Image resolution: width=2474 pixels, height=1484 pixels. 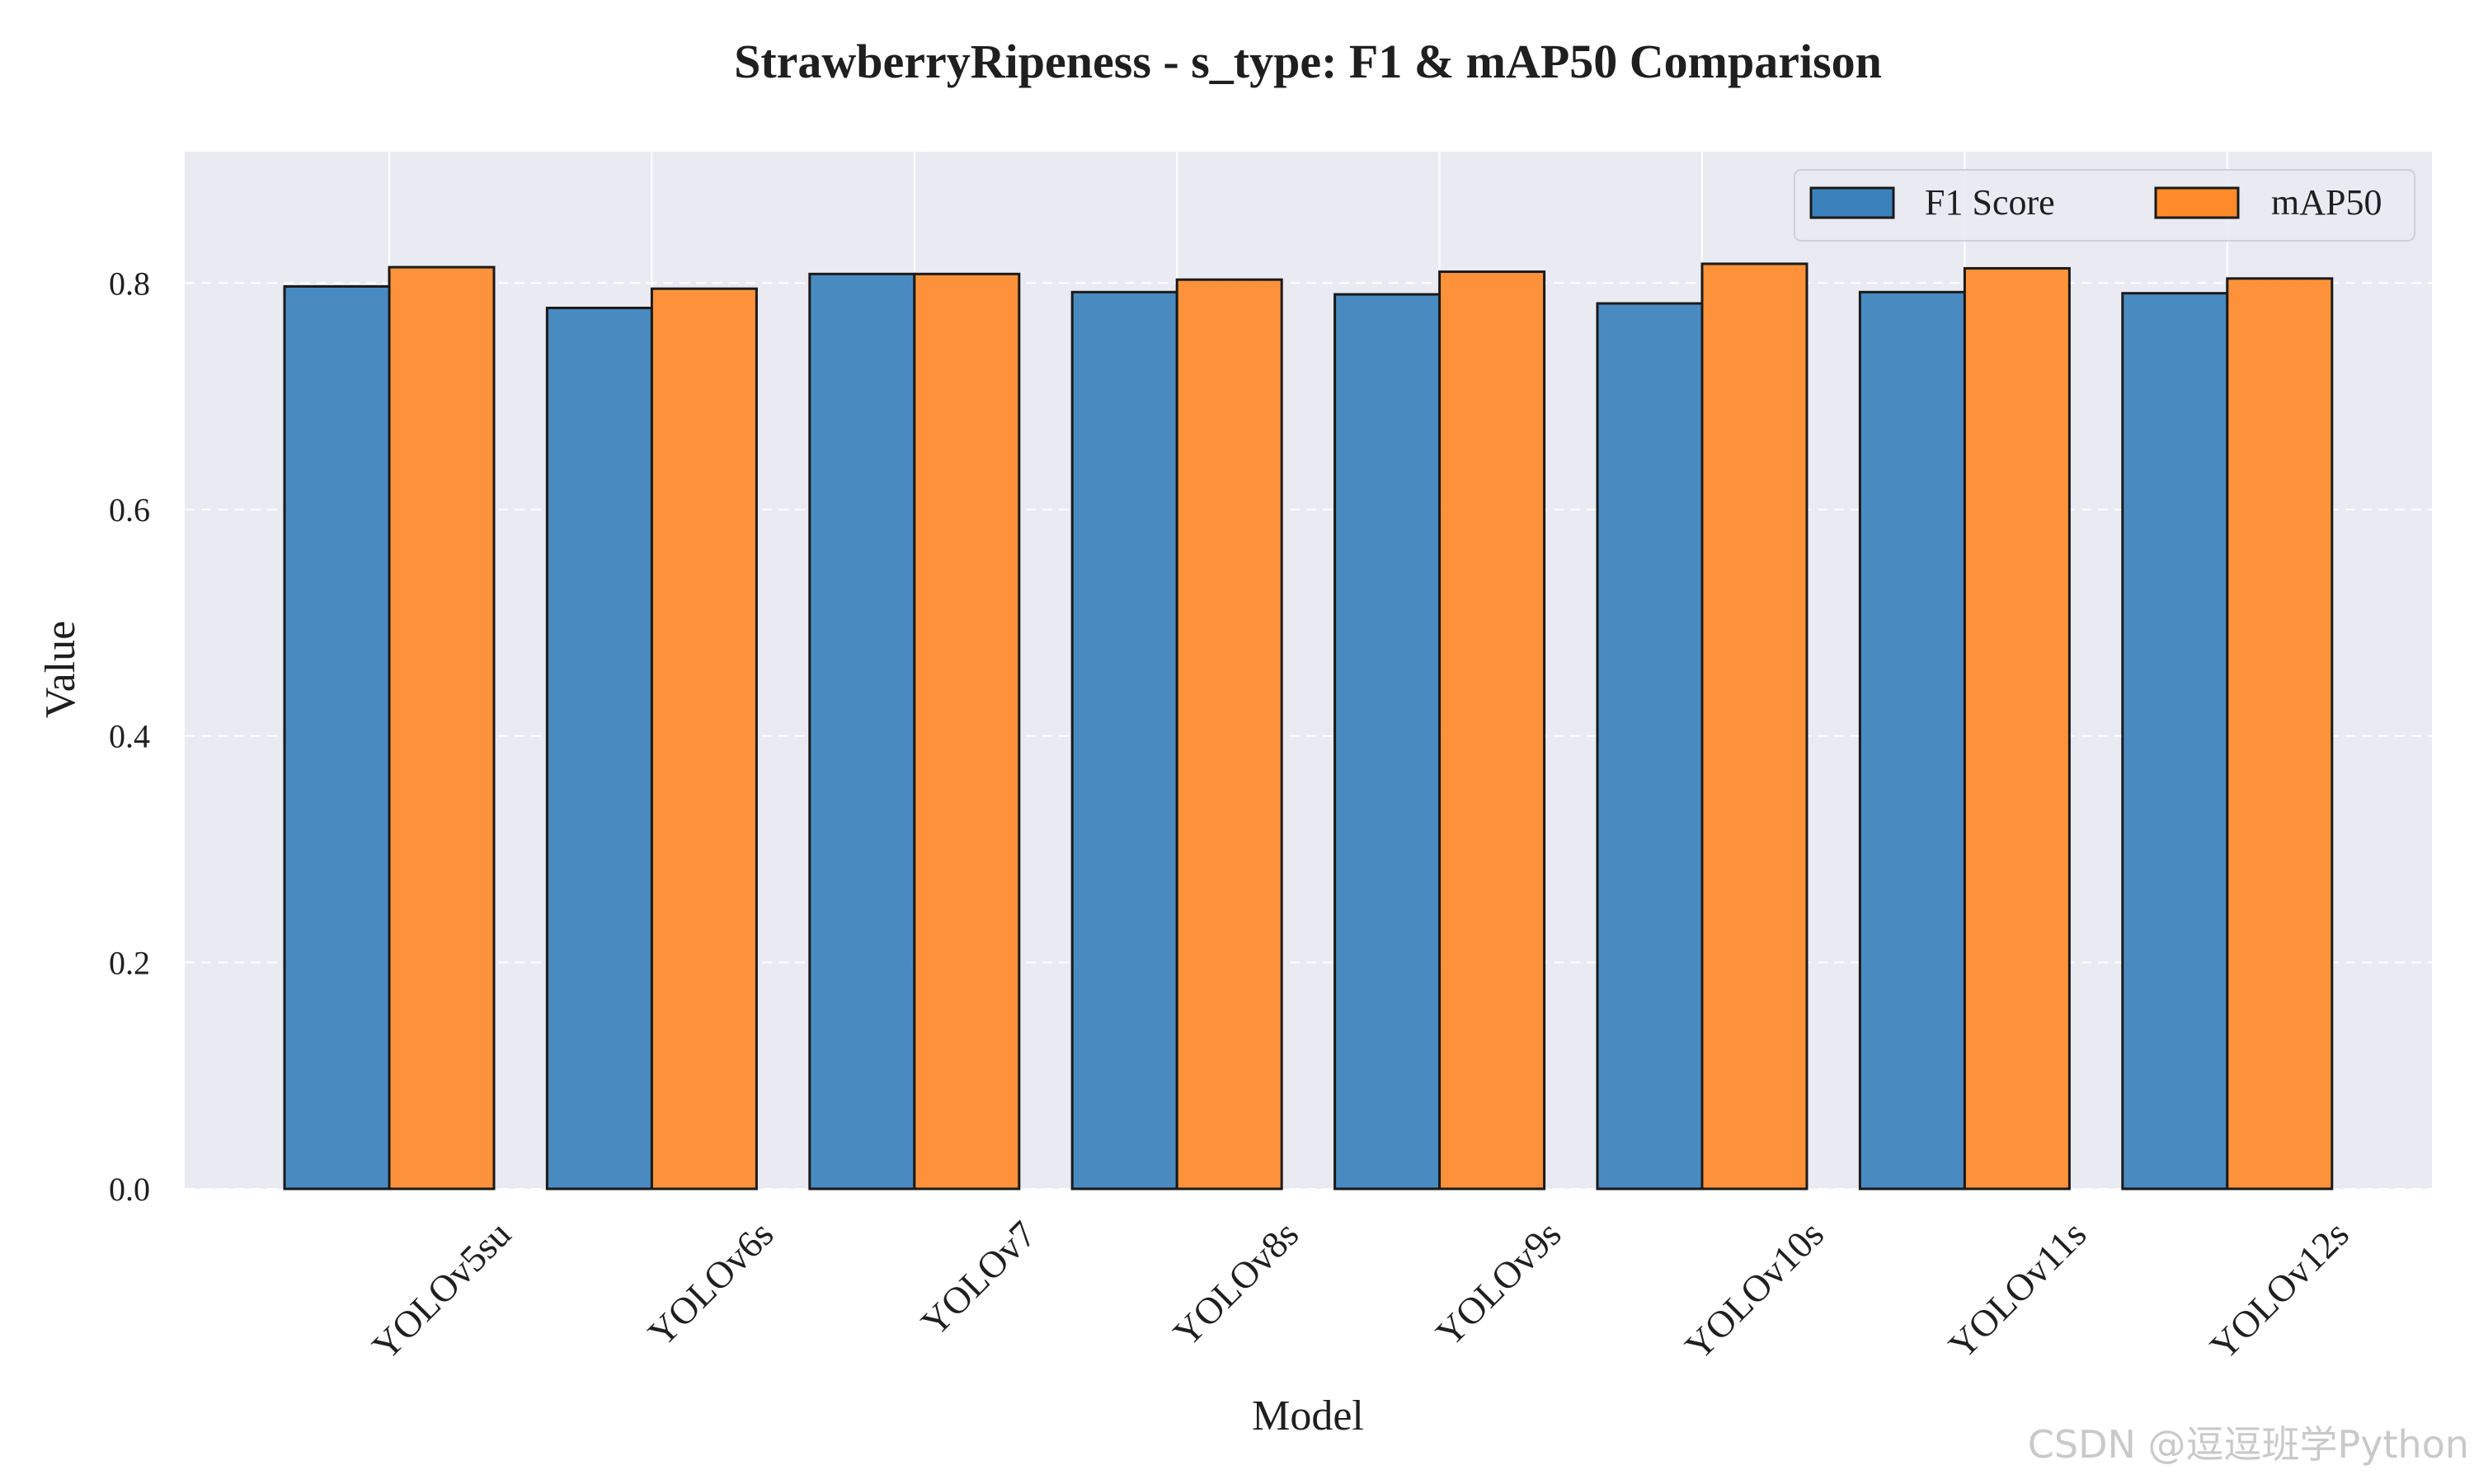 I want to click on y-tick-label: 0.4, so click(x=129, y=736).